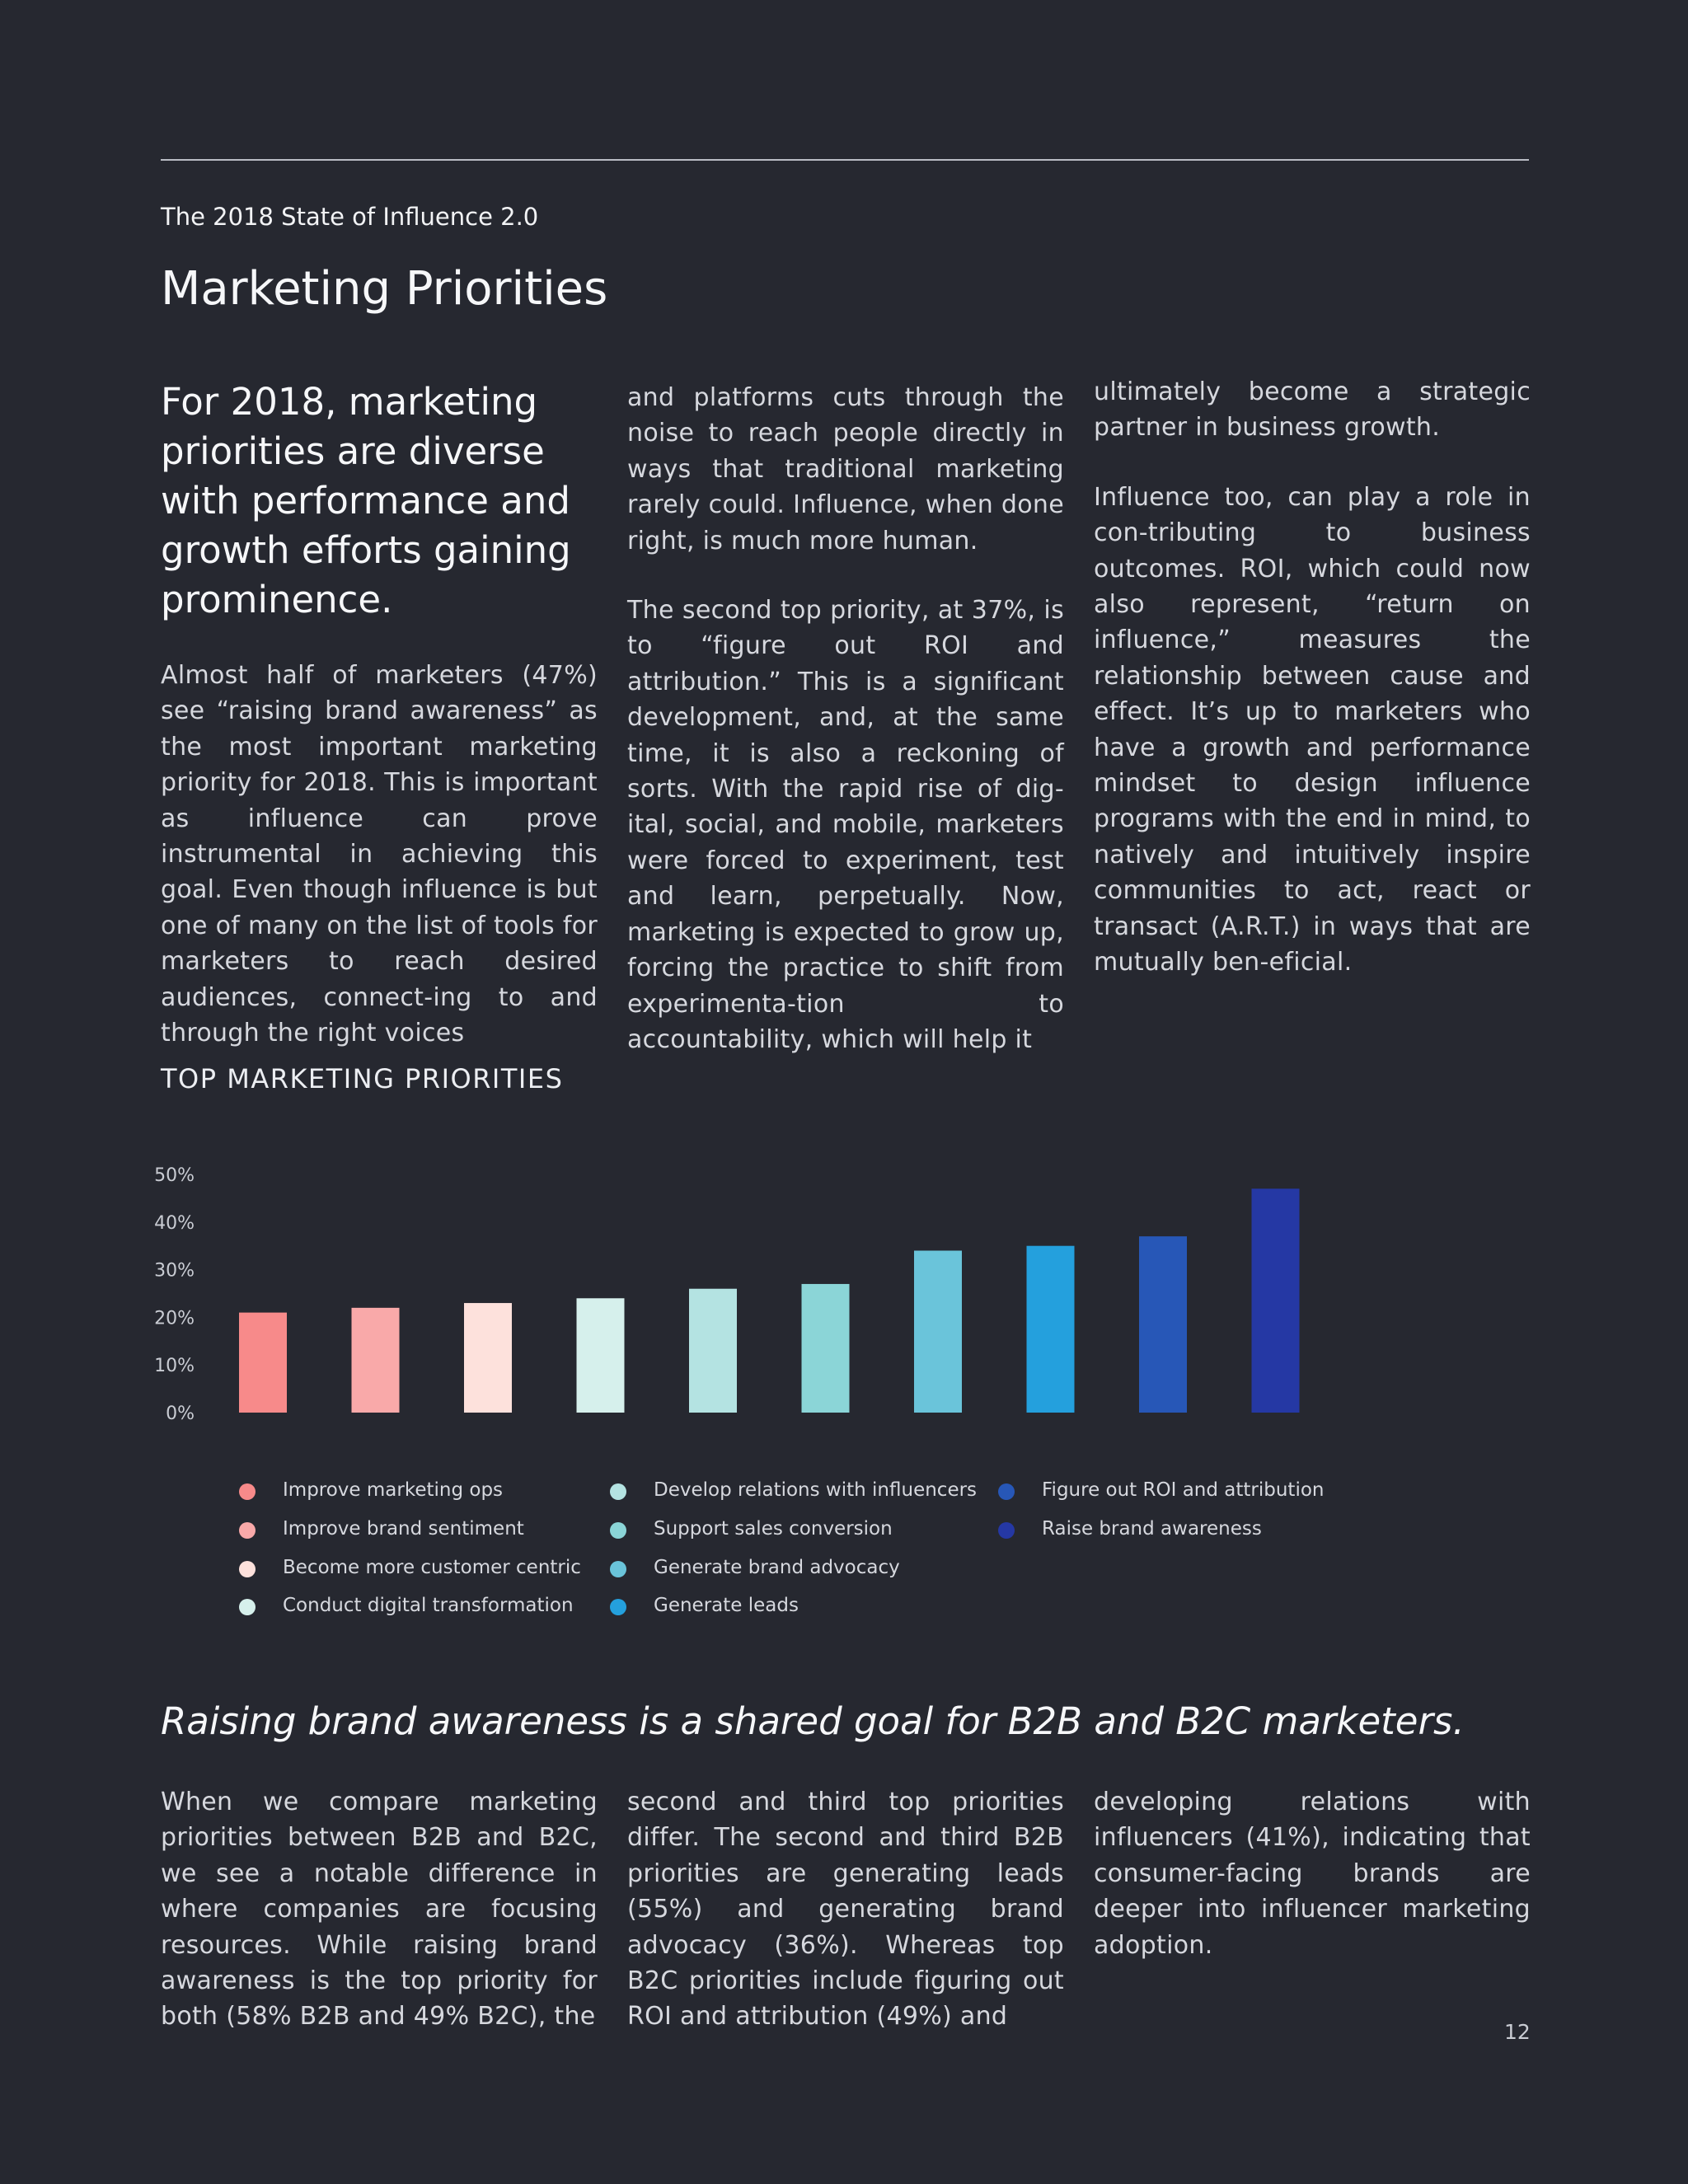 This screenshot has height=2184, width=1688. Describe the element at coordinates (816, 1490) in the screenshot. I see `legend-label: Develop relations with influencers` at that location.